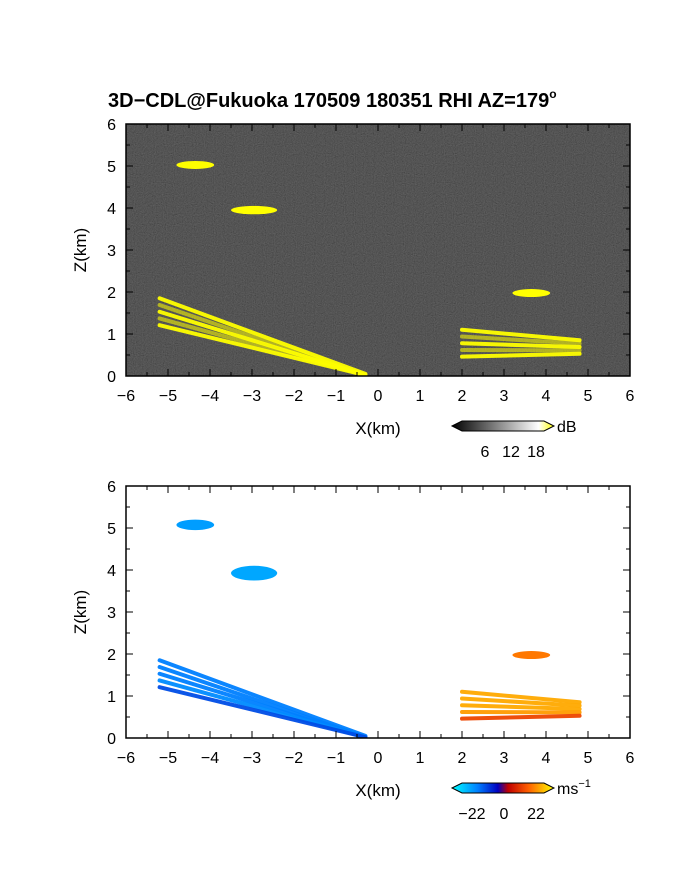 The image size is (680, 880). Describe the element at coordinates (511, 452) in the screenshot. I see `colorbar-tick: 12` at that location.